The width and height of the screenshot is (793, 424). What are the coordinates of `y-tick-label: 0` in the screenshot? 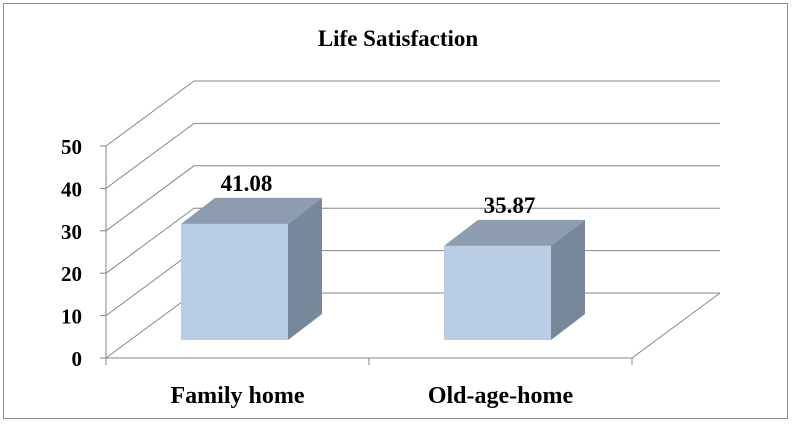 It's located at (77, 359).